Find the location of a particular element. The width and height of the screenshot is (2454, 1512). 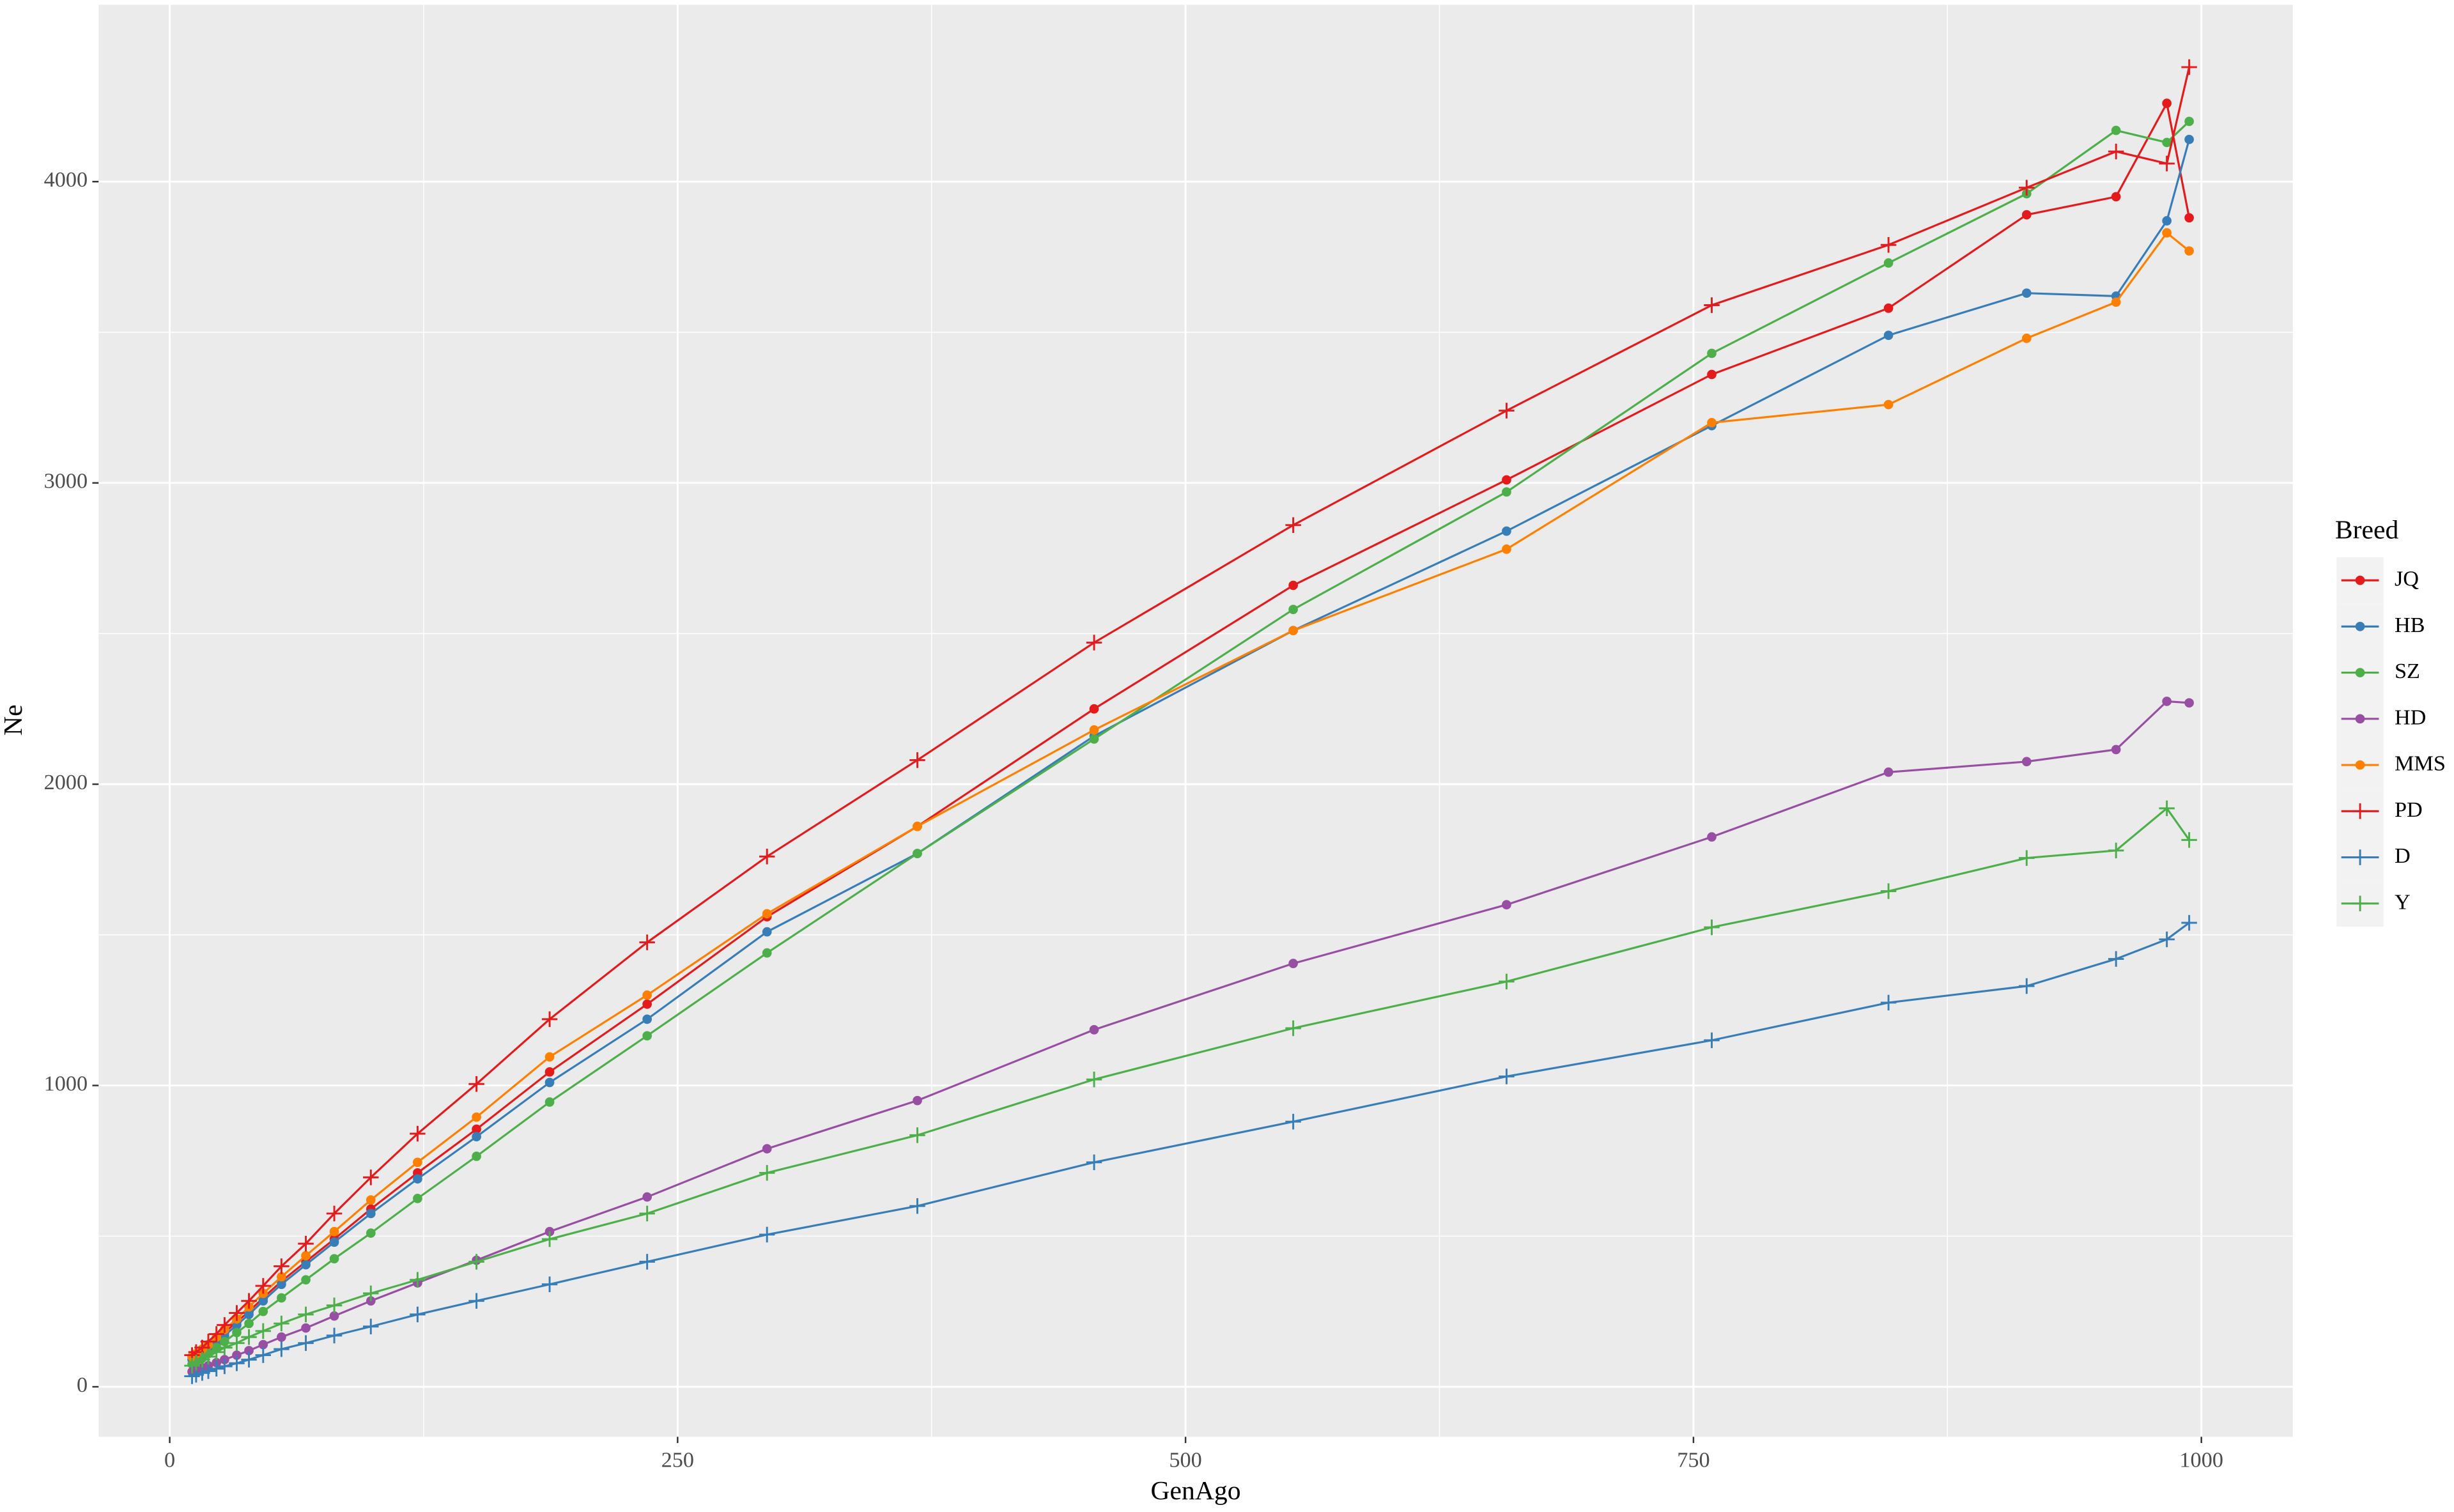

x-tick-label: 0 is located at coordinates (169, 1459).